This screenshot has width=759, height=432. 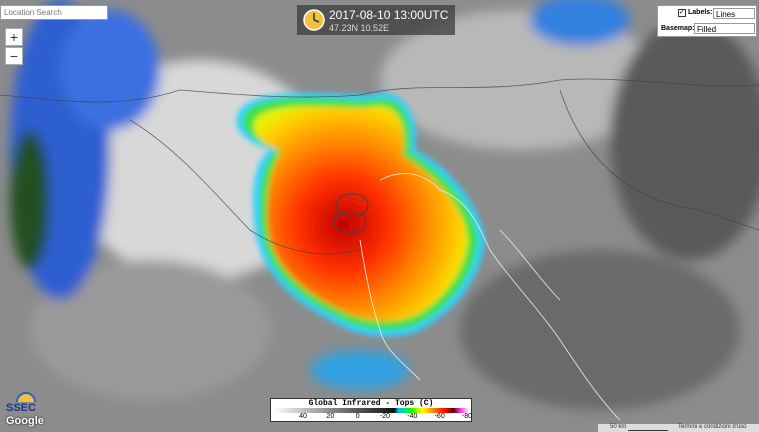 I want to click on time-display: 2017-08-10 13:00UTC 47.23N 10.52E, so click(x=376, y=20).